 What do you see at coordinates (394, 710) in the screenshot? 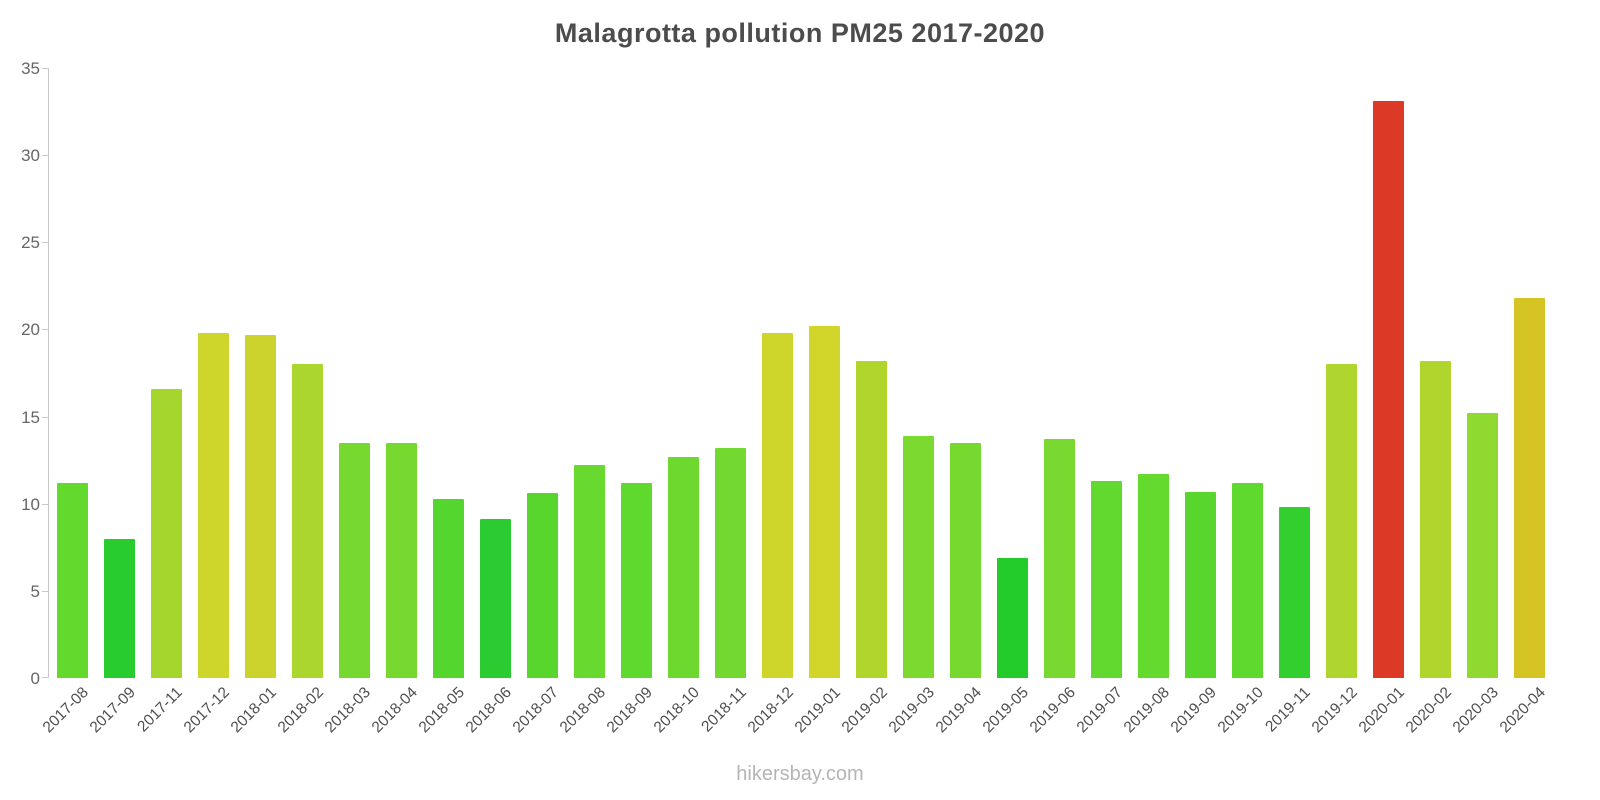
I see `x-tick-label: 2018-04` at bounding box center [394, 710].